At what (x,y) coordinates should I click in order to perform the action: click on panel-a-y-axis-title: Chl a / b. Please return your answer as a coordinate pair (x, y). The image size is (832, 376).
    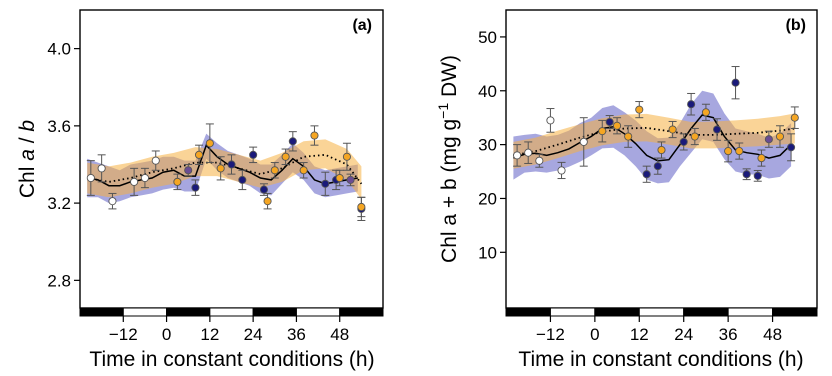
    Looking at the image, I should click on (27, 159).